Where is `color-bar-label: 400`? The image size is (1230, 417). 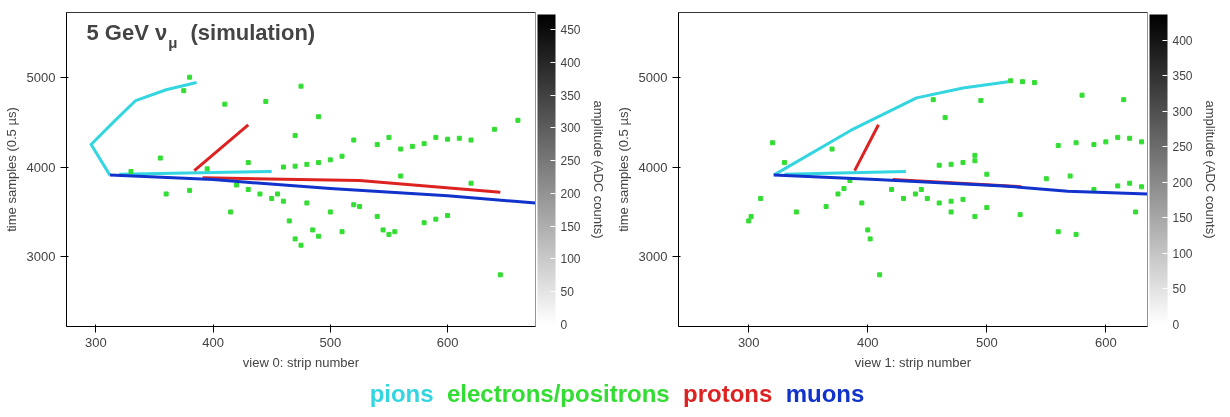
color-bar-label: 400 is located at coordinates (570, 62).